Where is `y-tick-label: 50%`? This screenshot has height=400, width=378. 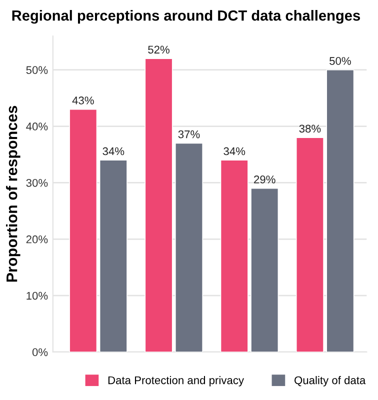
y-tick-label: 50% is located at coordinates (37, 70).